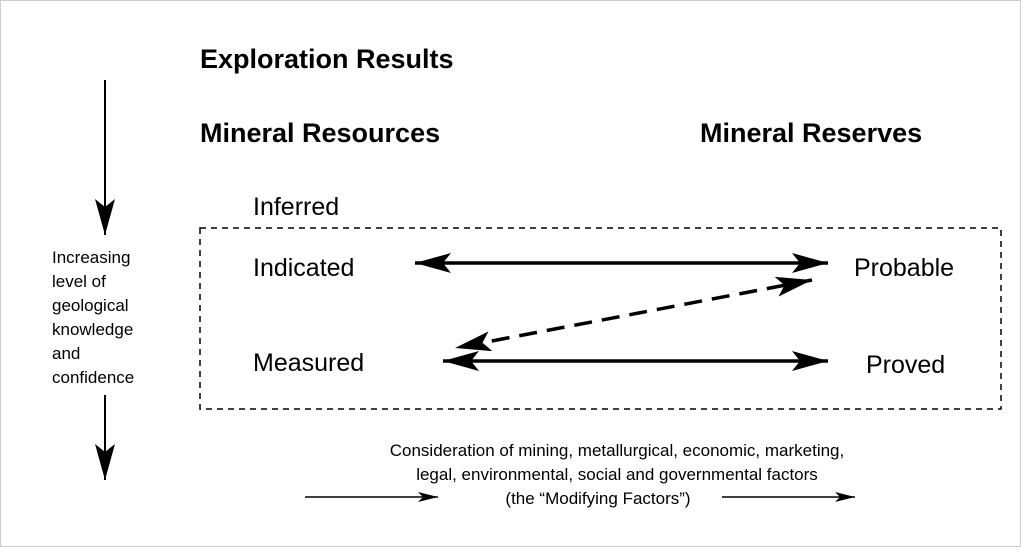 The height and width of the screenshot is (552, 1021). I want to click on side-line: Increasing, so click(91, 257).